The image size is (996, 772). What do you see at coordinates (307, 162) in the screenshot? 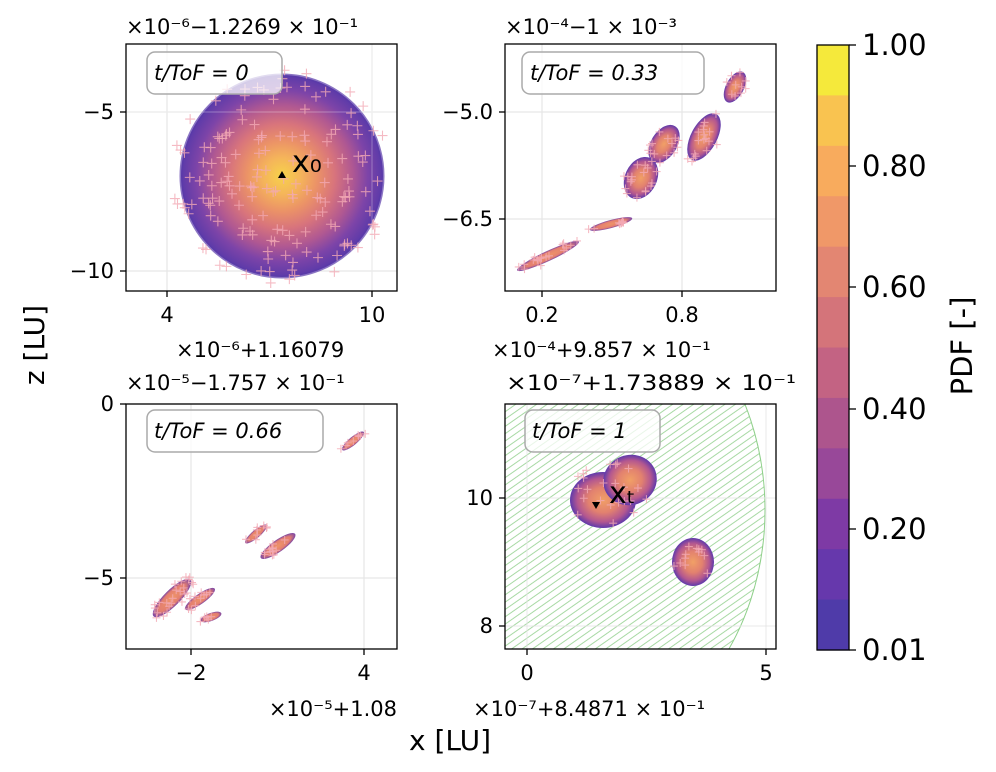
I see `marker-label-x0: x₀` at bounding box center [307, 162].